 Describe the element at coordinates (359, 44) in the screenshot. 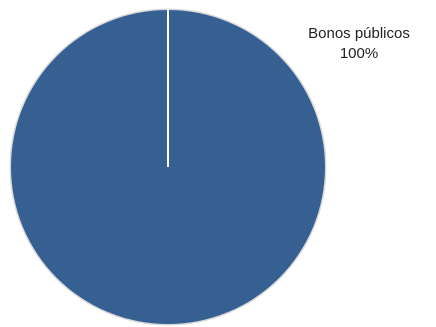

I see `slice-data-label: Bonos públicos 100%` at that location.